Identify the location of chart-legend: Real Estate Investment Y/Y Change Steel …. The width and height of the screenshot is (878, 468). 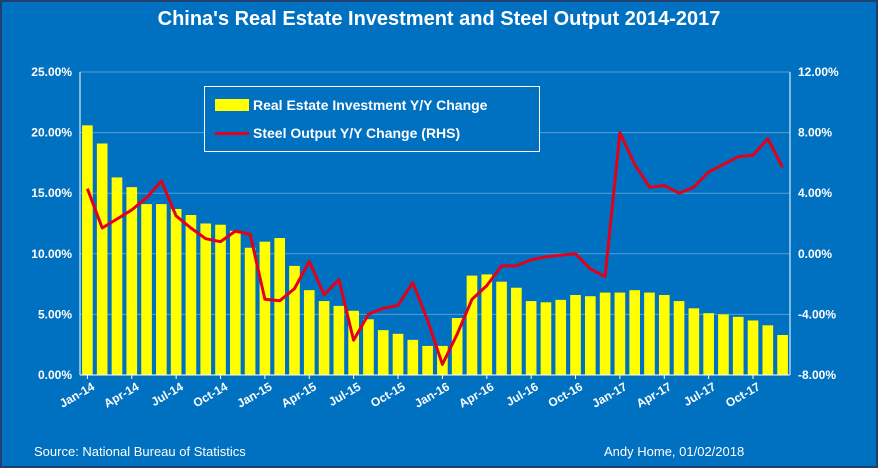
(372, 119).